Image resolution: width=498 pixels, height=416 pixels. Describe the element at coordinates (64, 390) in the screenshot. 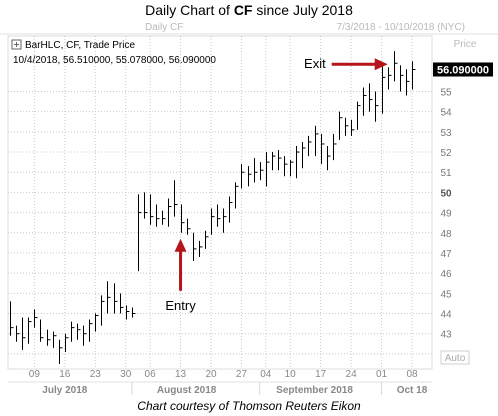

I see `x-month-label: July 2018` at that location.